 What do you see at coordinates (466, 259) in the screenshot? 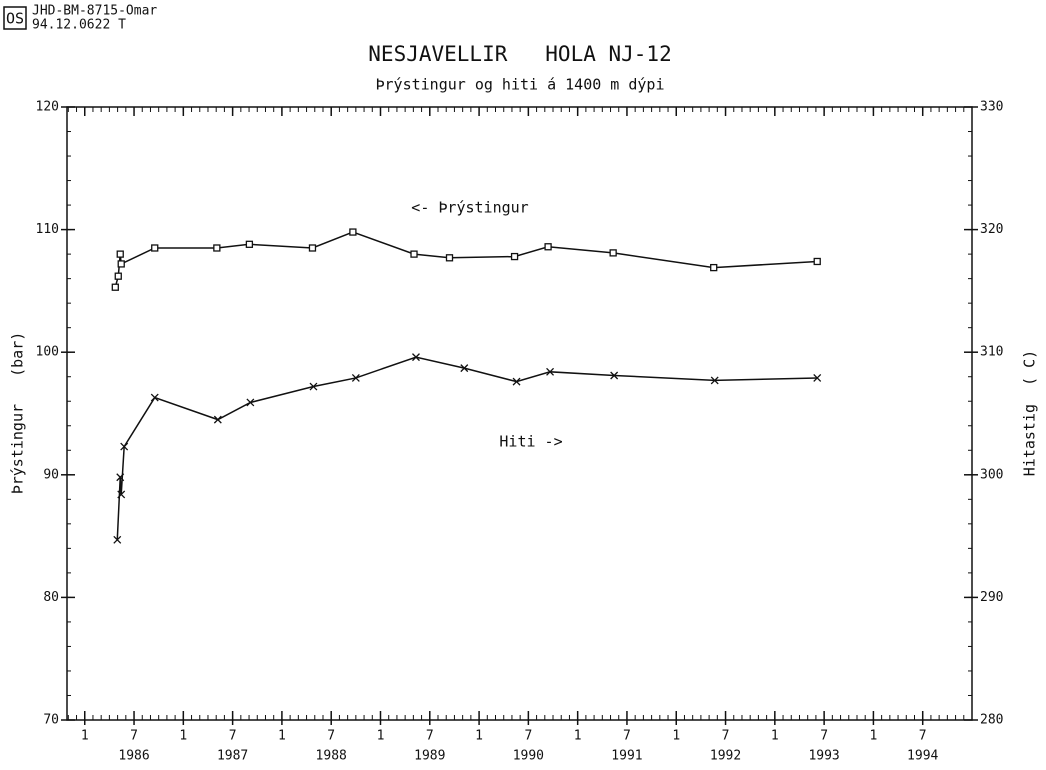
I see `series-line` at bounding box center [466, 259].